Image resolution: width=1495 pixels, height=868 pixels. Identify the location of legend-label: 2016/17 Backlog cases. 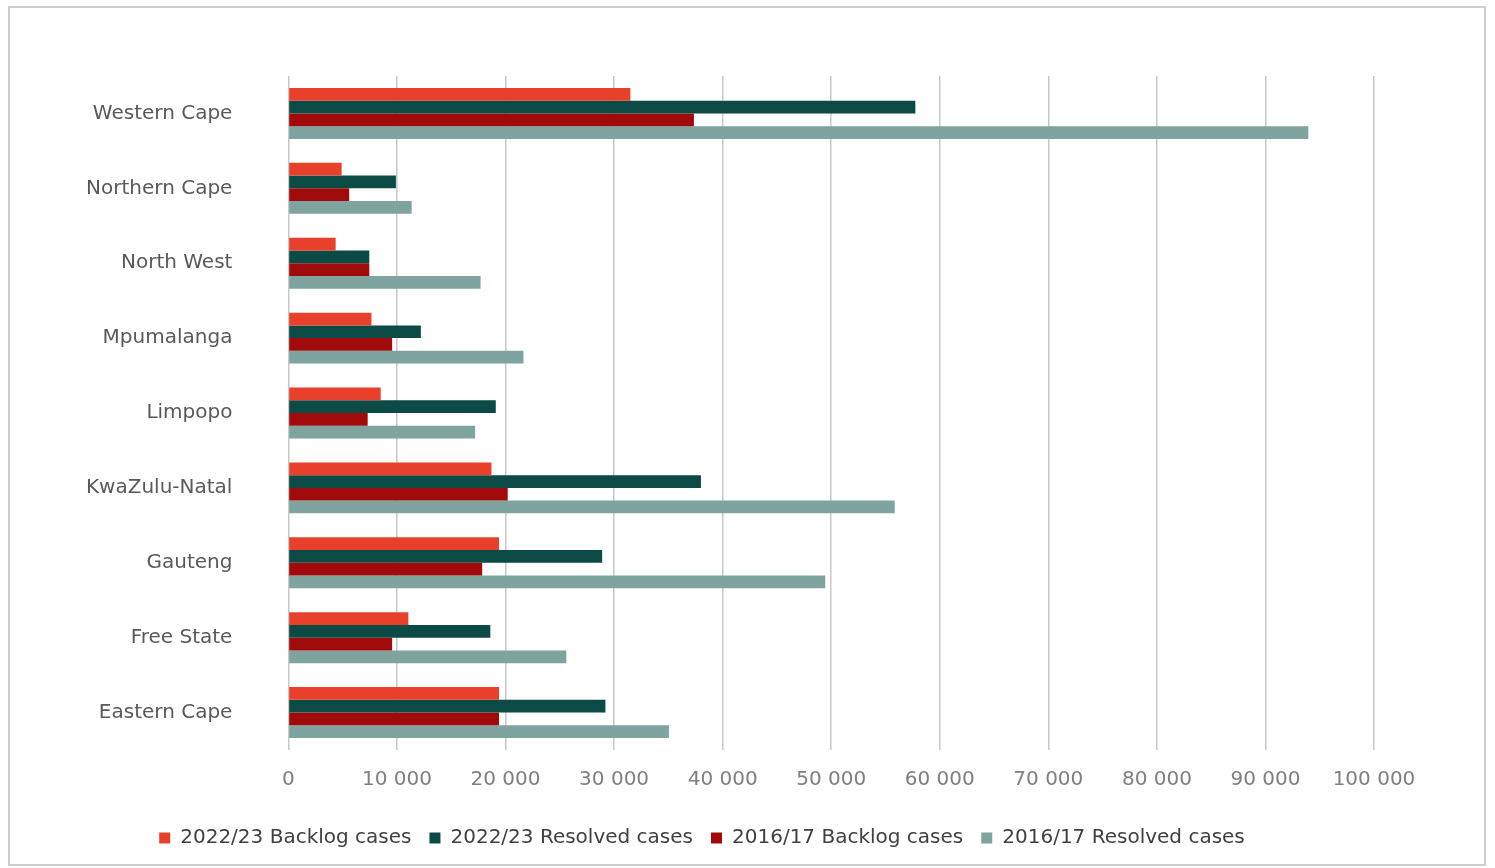
(848, 836).